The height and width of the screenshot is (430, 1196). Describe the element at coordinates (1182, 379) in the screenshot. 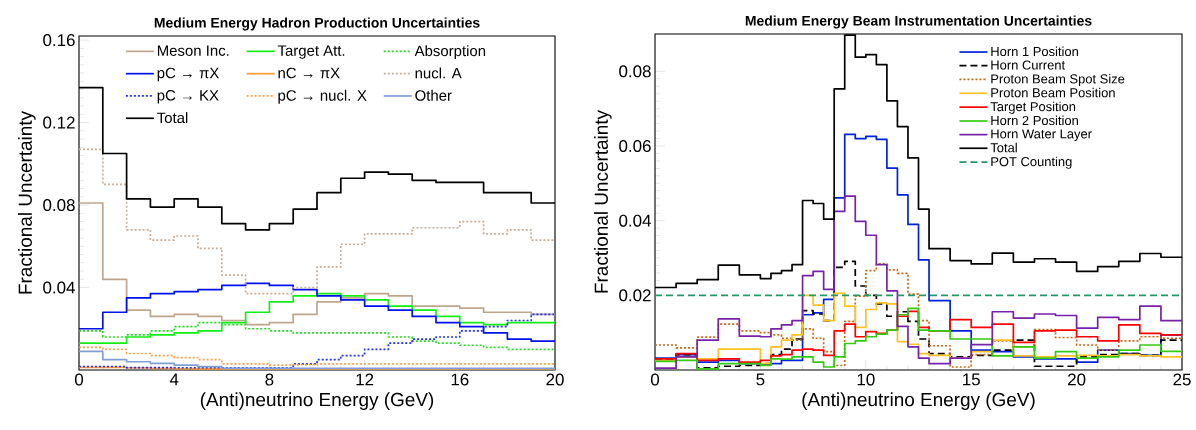

I see `x-tick-label: 25` at that location.